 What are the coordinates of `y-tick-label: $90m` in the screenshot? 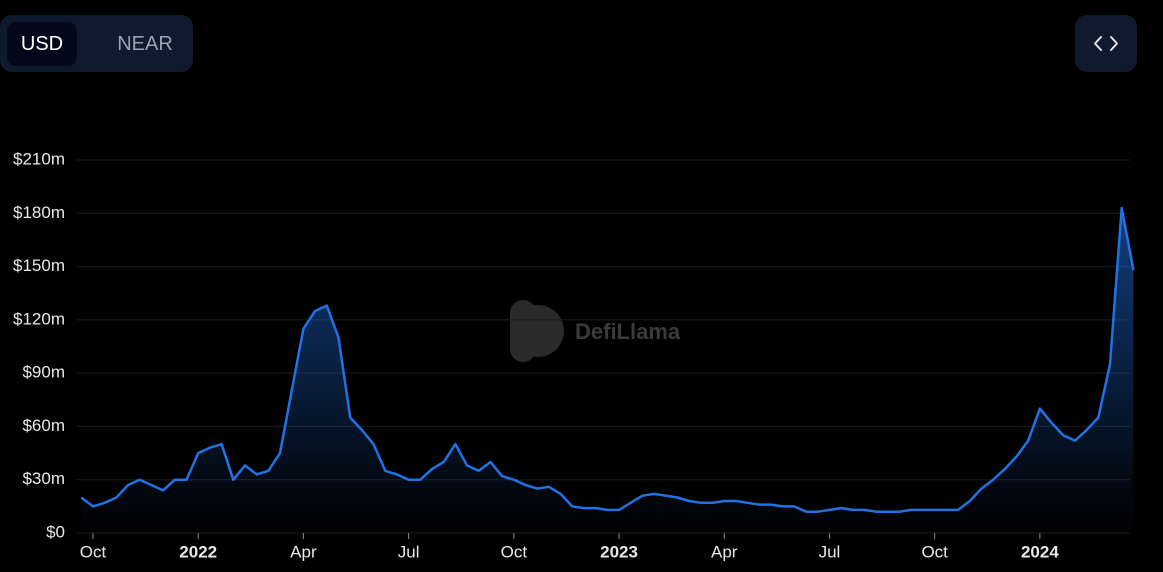 It's located at (43, 372).